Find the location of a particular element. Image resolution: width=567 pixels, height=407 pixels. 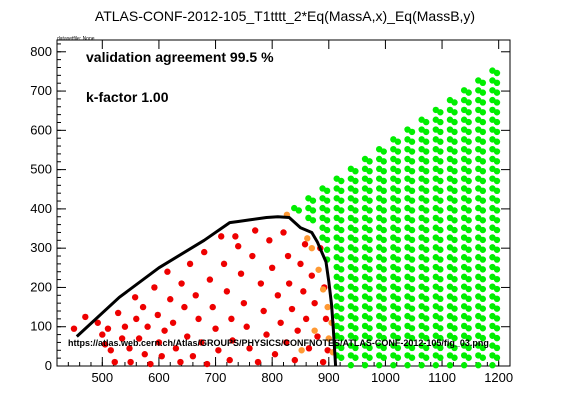

y-tick-label: 700 is located at coordinates (41, 90).